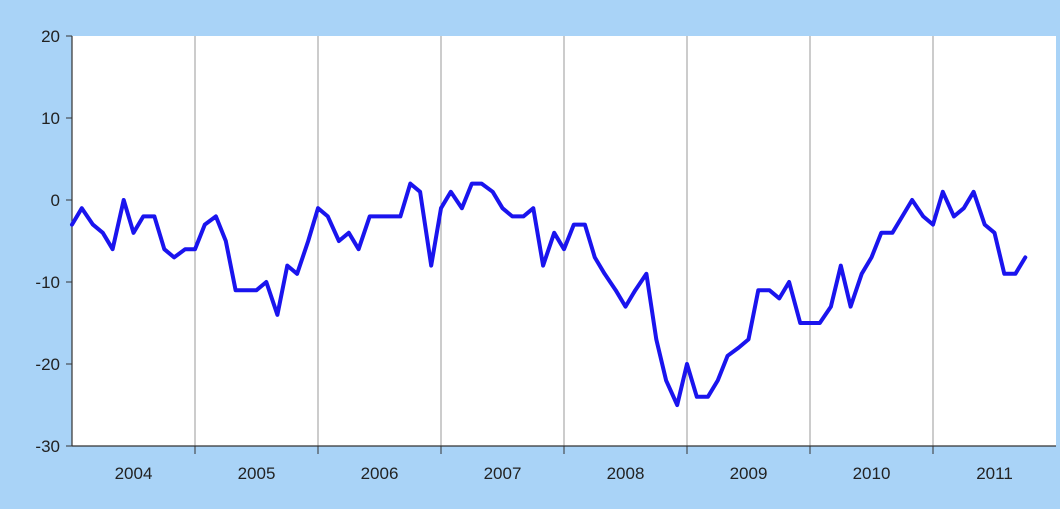  Describe the element at coordinates (47, 446) in the screenshot. I see `y-tick-label: -30` at that location.